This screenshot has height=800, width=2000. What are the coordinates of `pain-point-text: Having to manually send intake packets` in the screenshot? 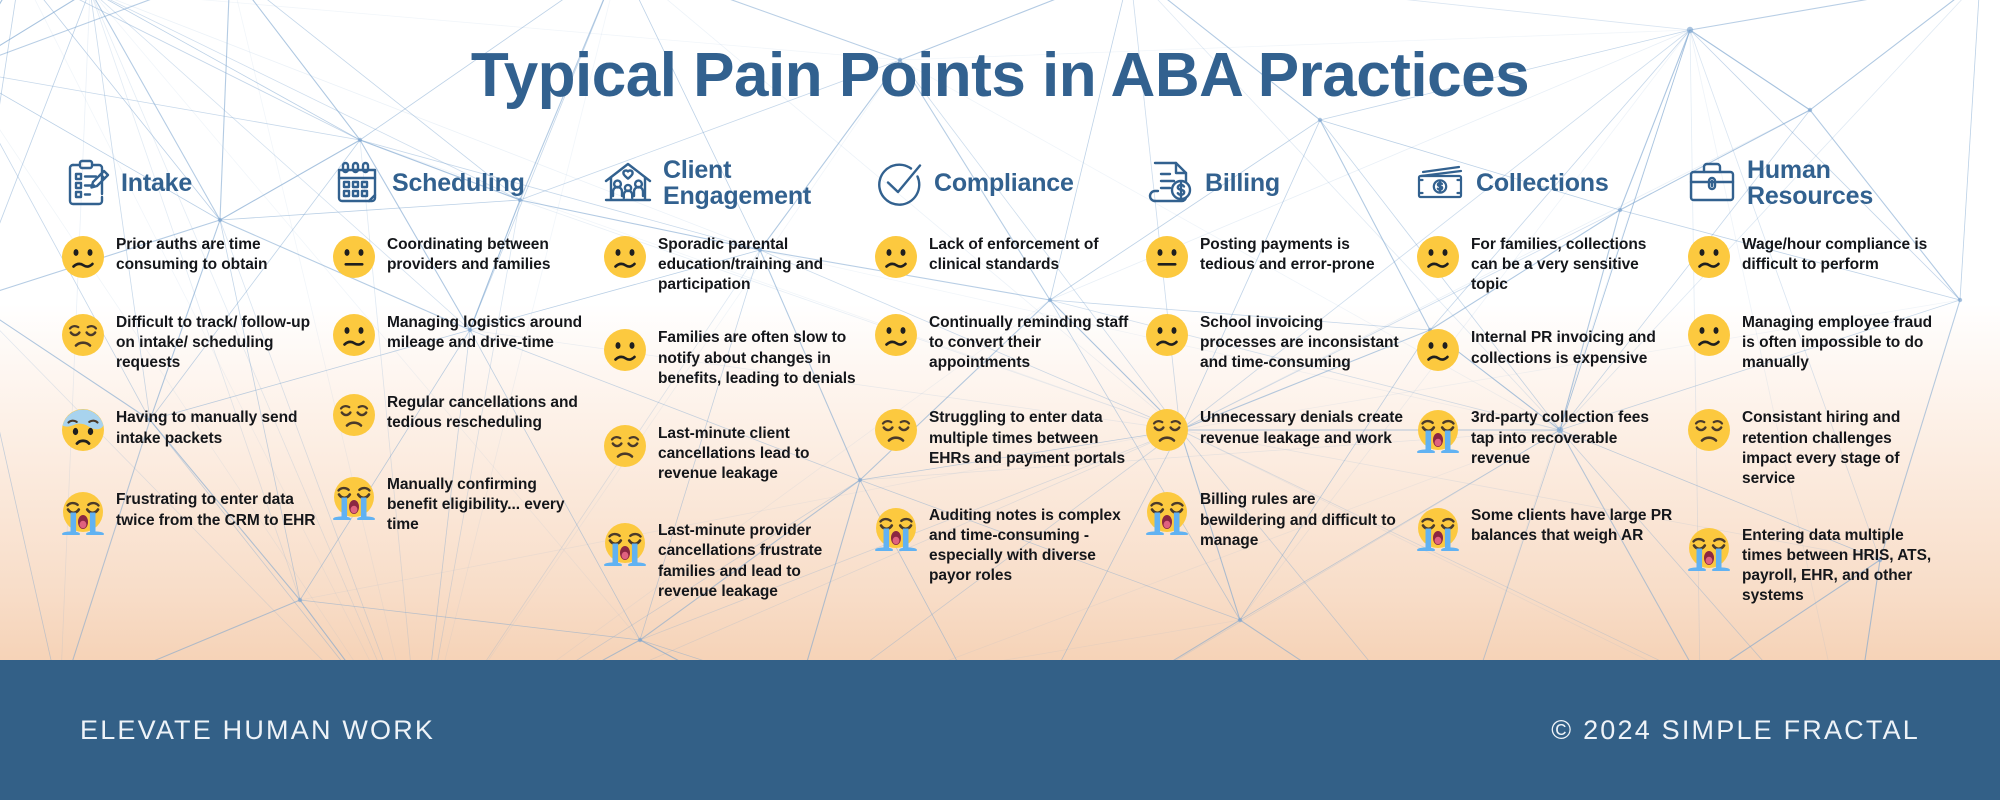 It's located at (207, 428).